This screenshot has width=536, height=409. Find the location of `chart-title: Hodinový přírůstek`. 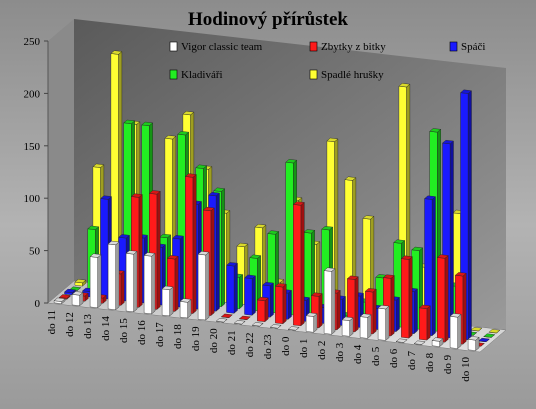

chart-title: Hodinový přírůstek is located at coordinates (268, 19).